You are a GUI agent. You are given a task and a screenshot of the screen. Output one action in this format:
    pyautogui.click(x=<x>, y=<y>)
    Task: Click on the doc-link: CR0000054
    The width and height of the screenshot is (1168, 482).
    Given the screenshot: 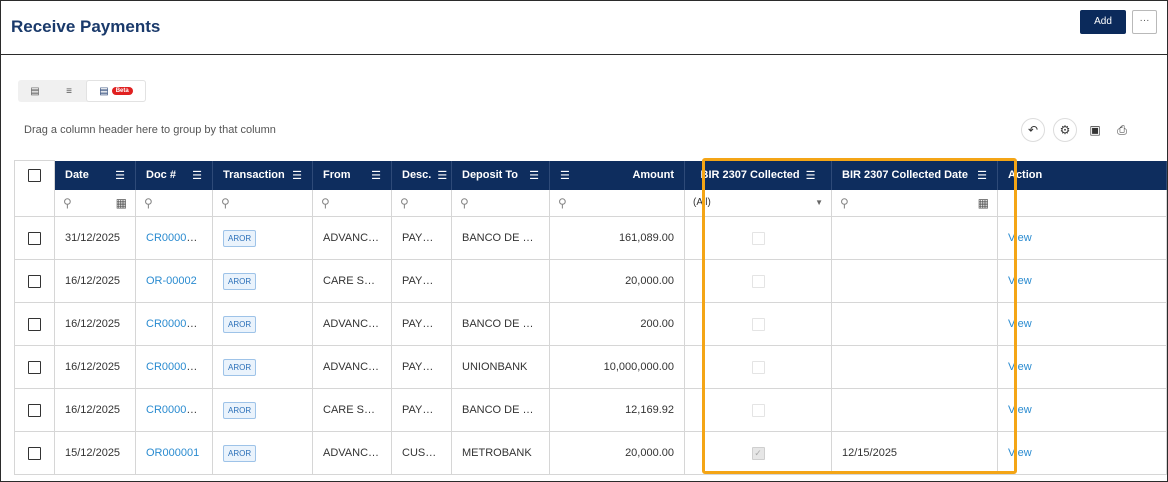 What is the action you would take?
    pyautogui.click(x=175, y=410)
    